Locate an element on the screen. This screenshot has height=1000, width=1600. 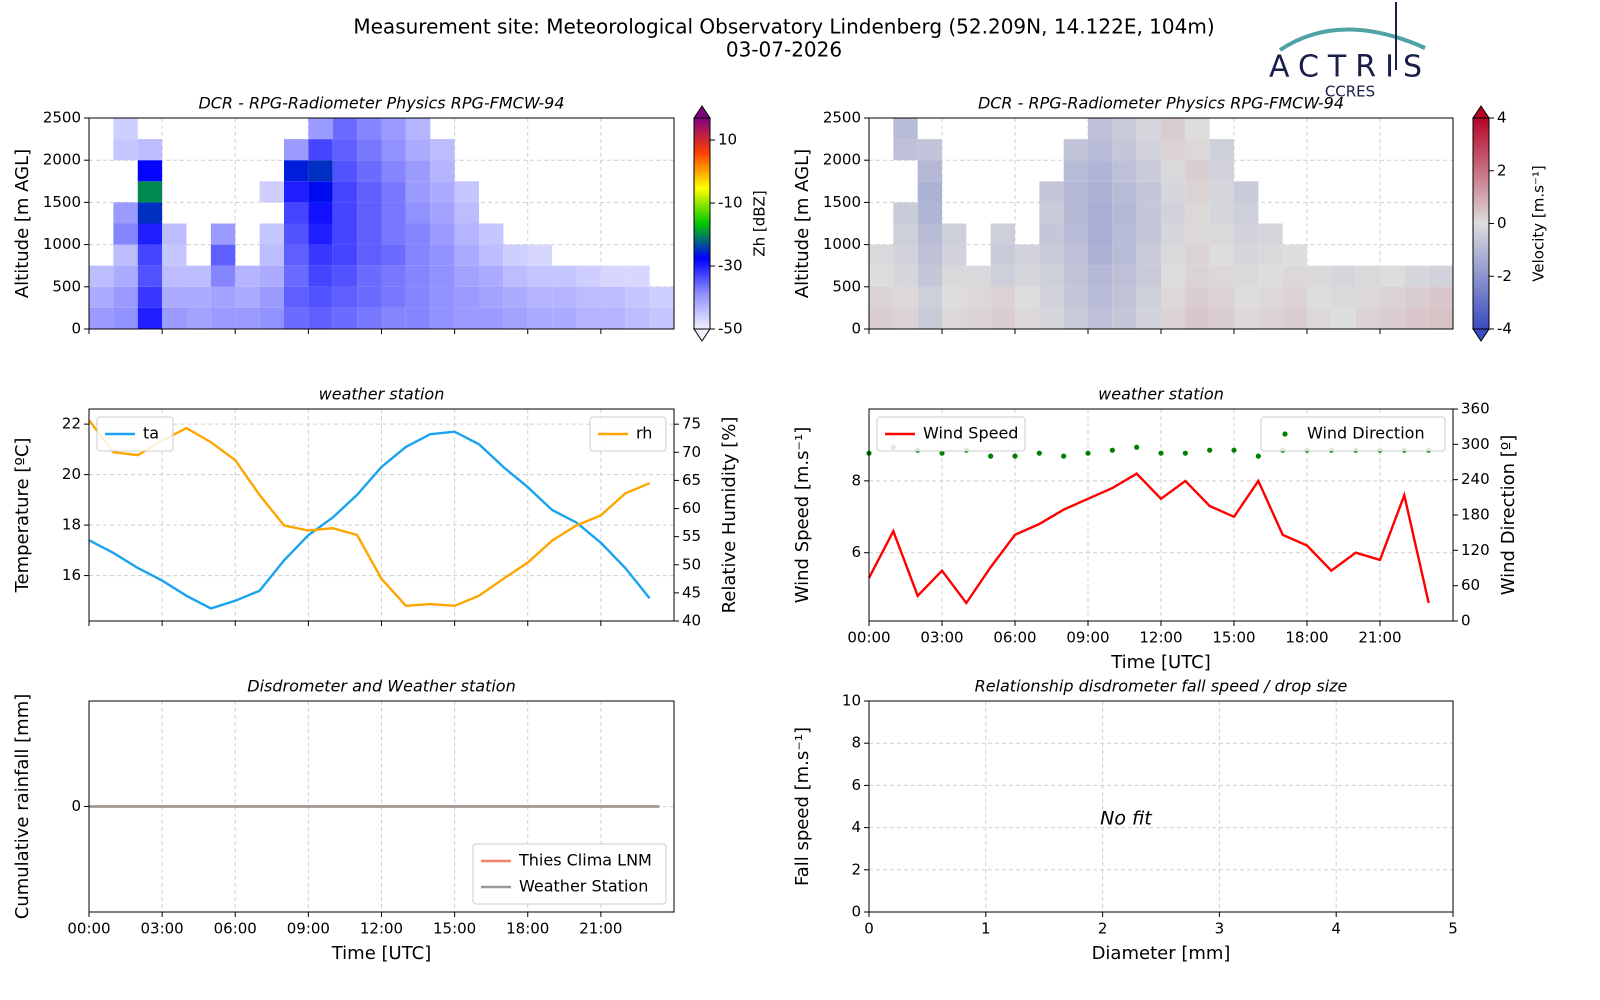
x-tick-label: 03:00 is located at coordinates (162, 929).